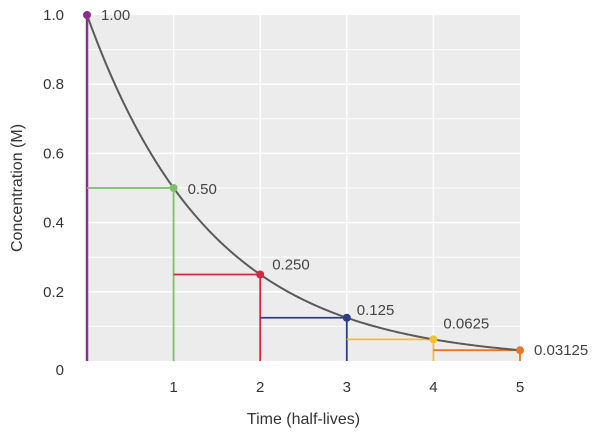  Describe the element at coordinates (53, 84) in the screenshot. I see `y-tick-label-4: 0.8` at that location.